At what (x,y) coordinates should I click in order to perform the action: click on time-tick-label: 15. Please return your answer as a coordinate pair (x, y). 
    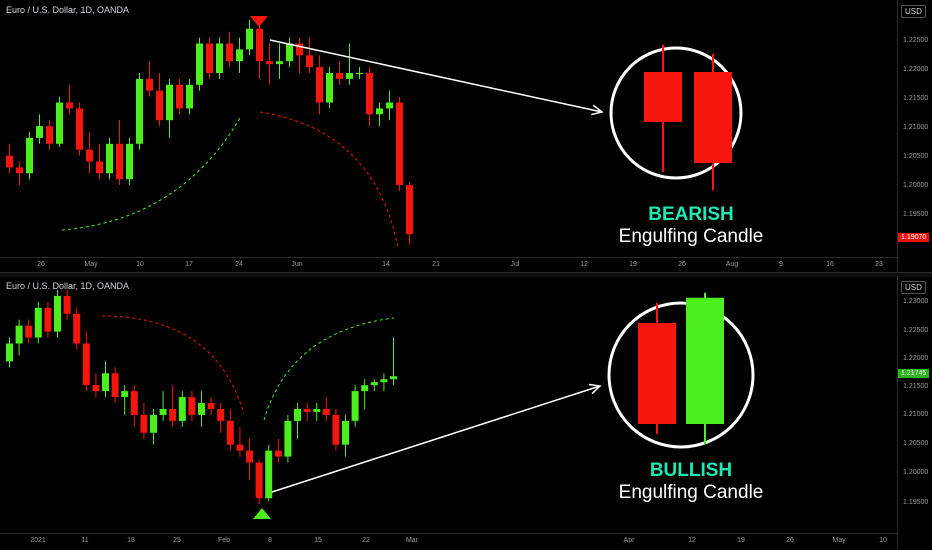
    Looking at the image, I should click on (318, 540).